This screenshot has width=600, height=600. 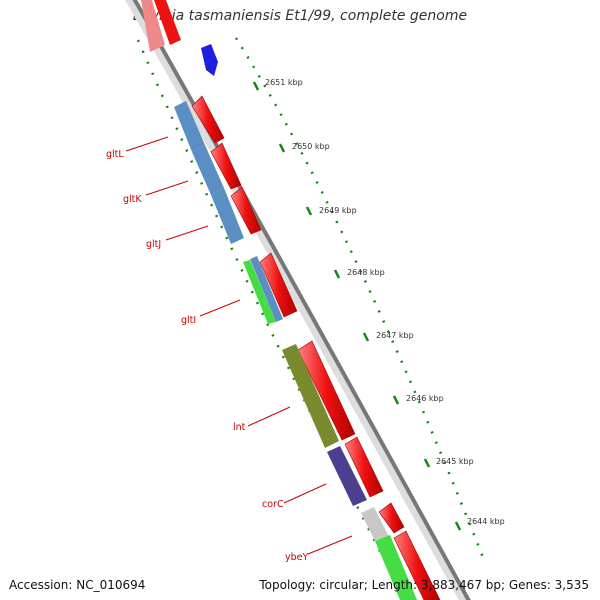 What do you see at coordinates (132, 199) in the screenshot?
I see `gene-label-gltK: gltK` at bounding box center [132, 199].